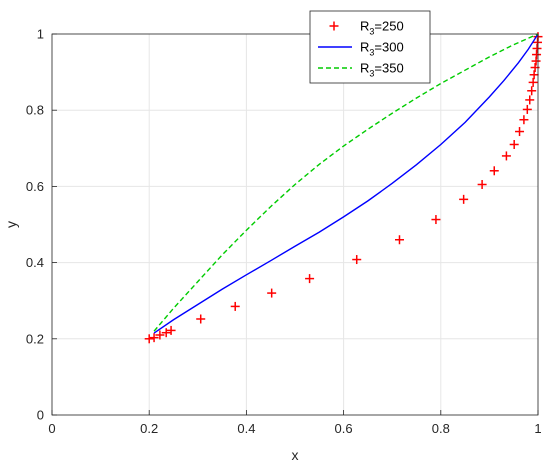 This screenshot has width=550, height=472. Describe the element at coordinates (388, 47) in the screenshot. I see `legend-label-suffix: =300` at that location.